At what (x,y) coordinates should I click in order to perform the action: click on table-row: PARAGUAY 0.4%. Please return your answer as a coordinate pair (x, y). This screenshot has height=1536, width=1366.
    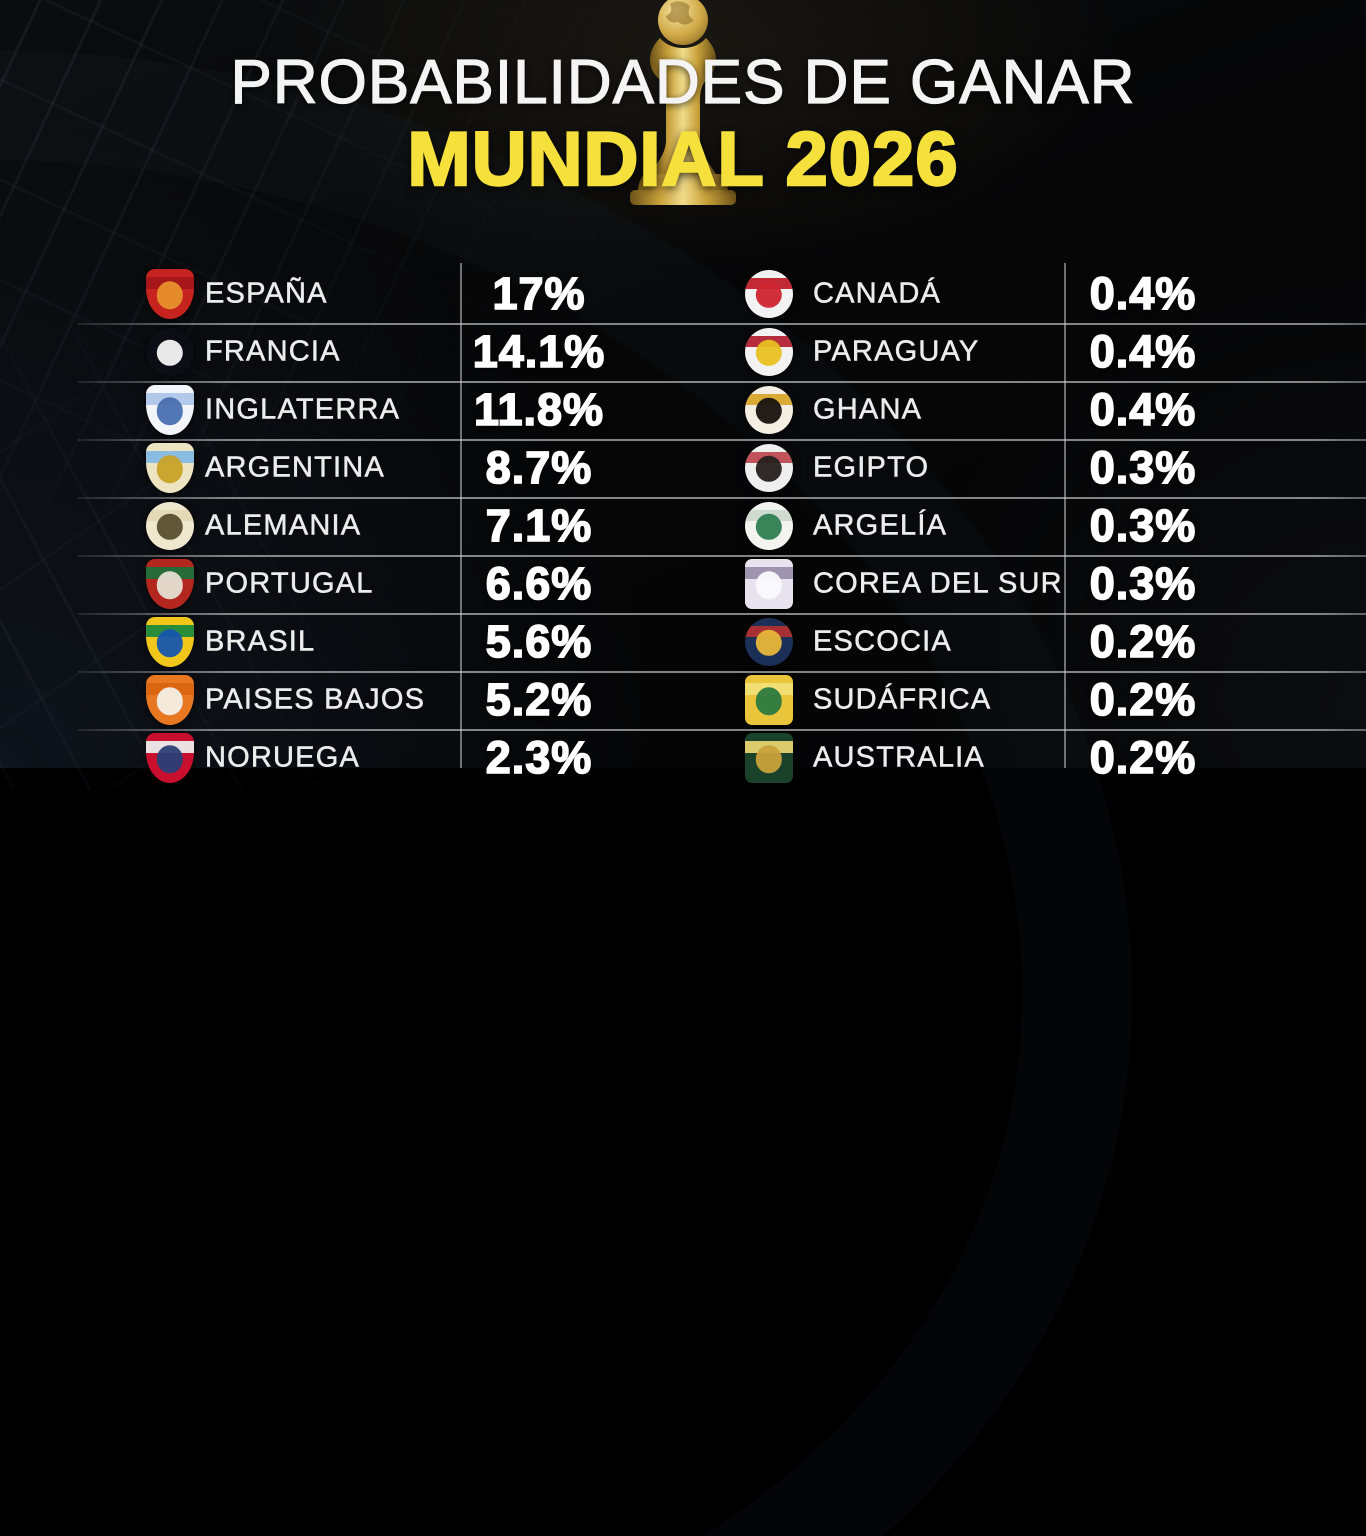
    Looking at the image, I should click on (683, 352).